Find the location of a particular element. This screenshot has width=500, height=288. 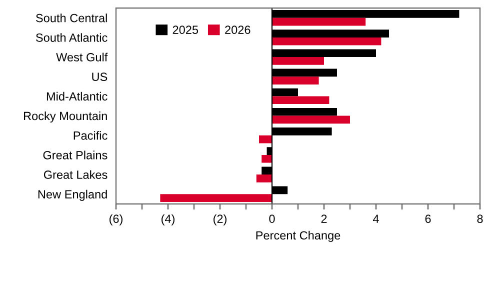

x-tick-label: (6) is located at coordinates (116, 220).